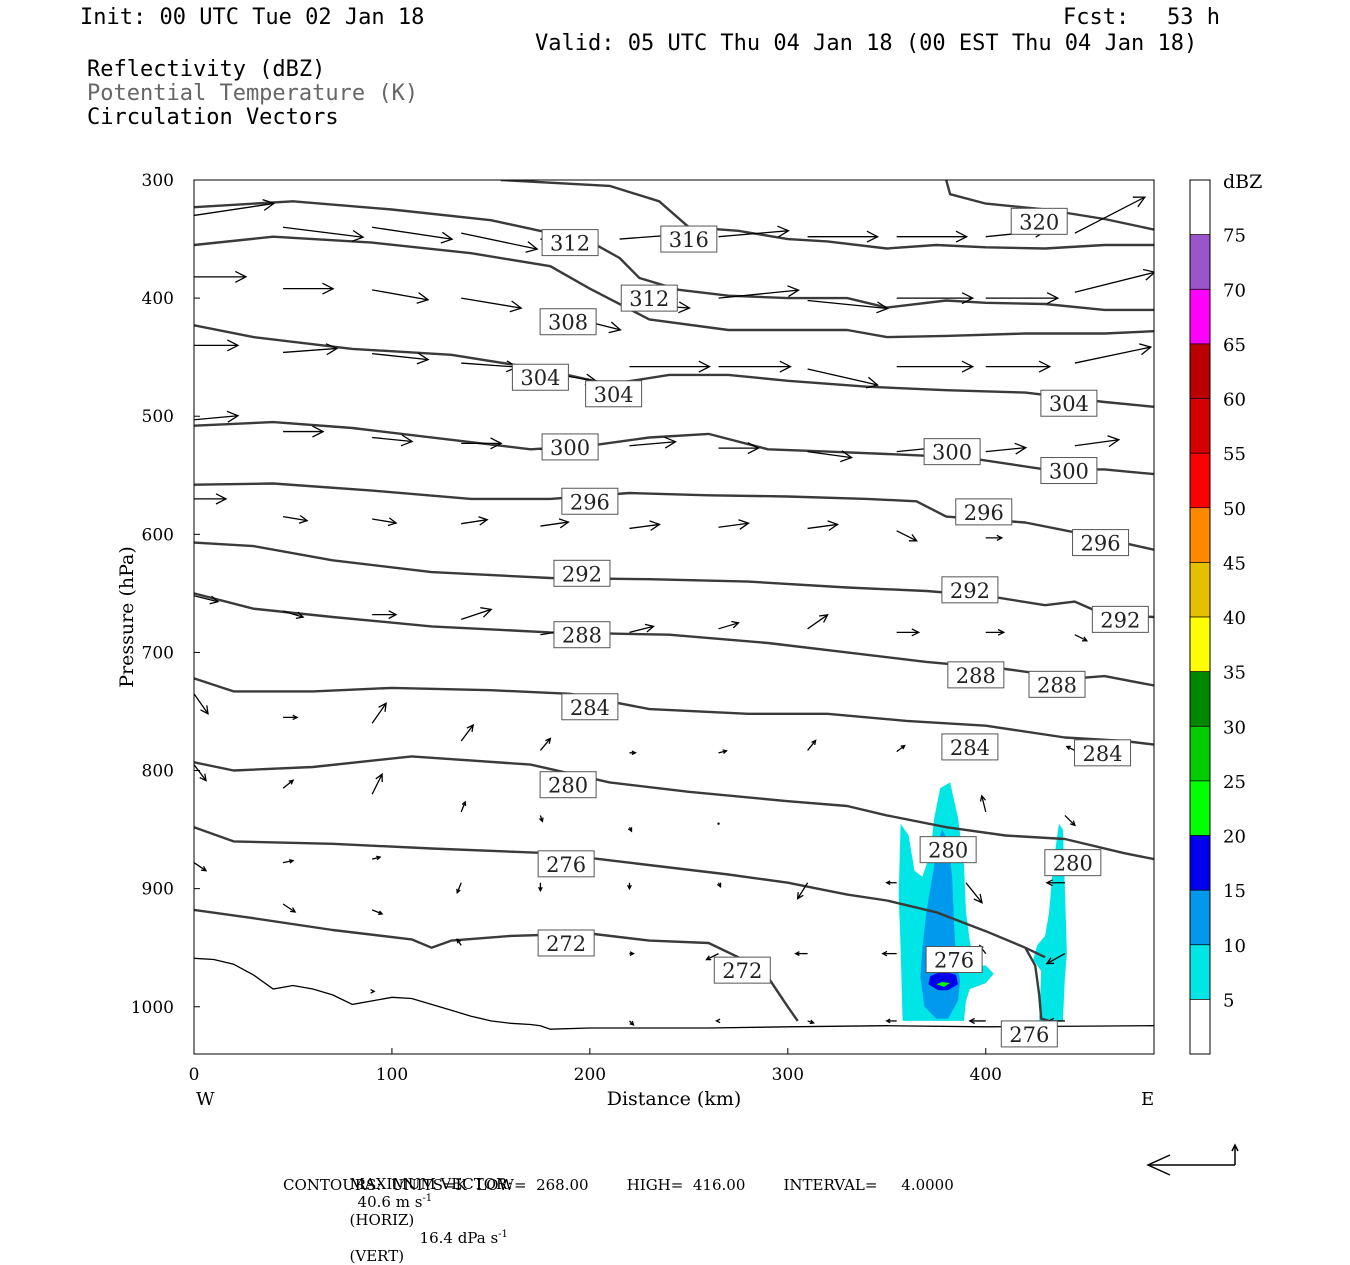  What do you see at coordinates (1120, 620) in the screenshot?
I see `contour-label-text: 292` at bounding box center [1120, 620].